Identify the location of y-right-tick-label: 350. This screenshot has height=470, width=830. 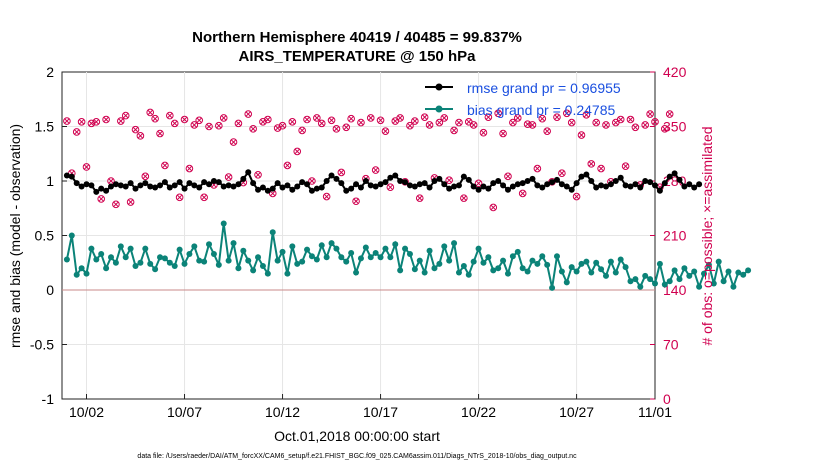
(675, 127).